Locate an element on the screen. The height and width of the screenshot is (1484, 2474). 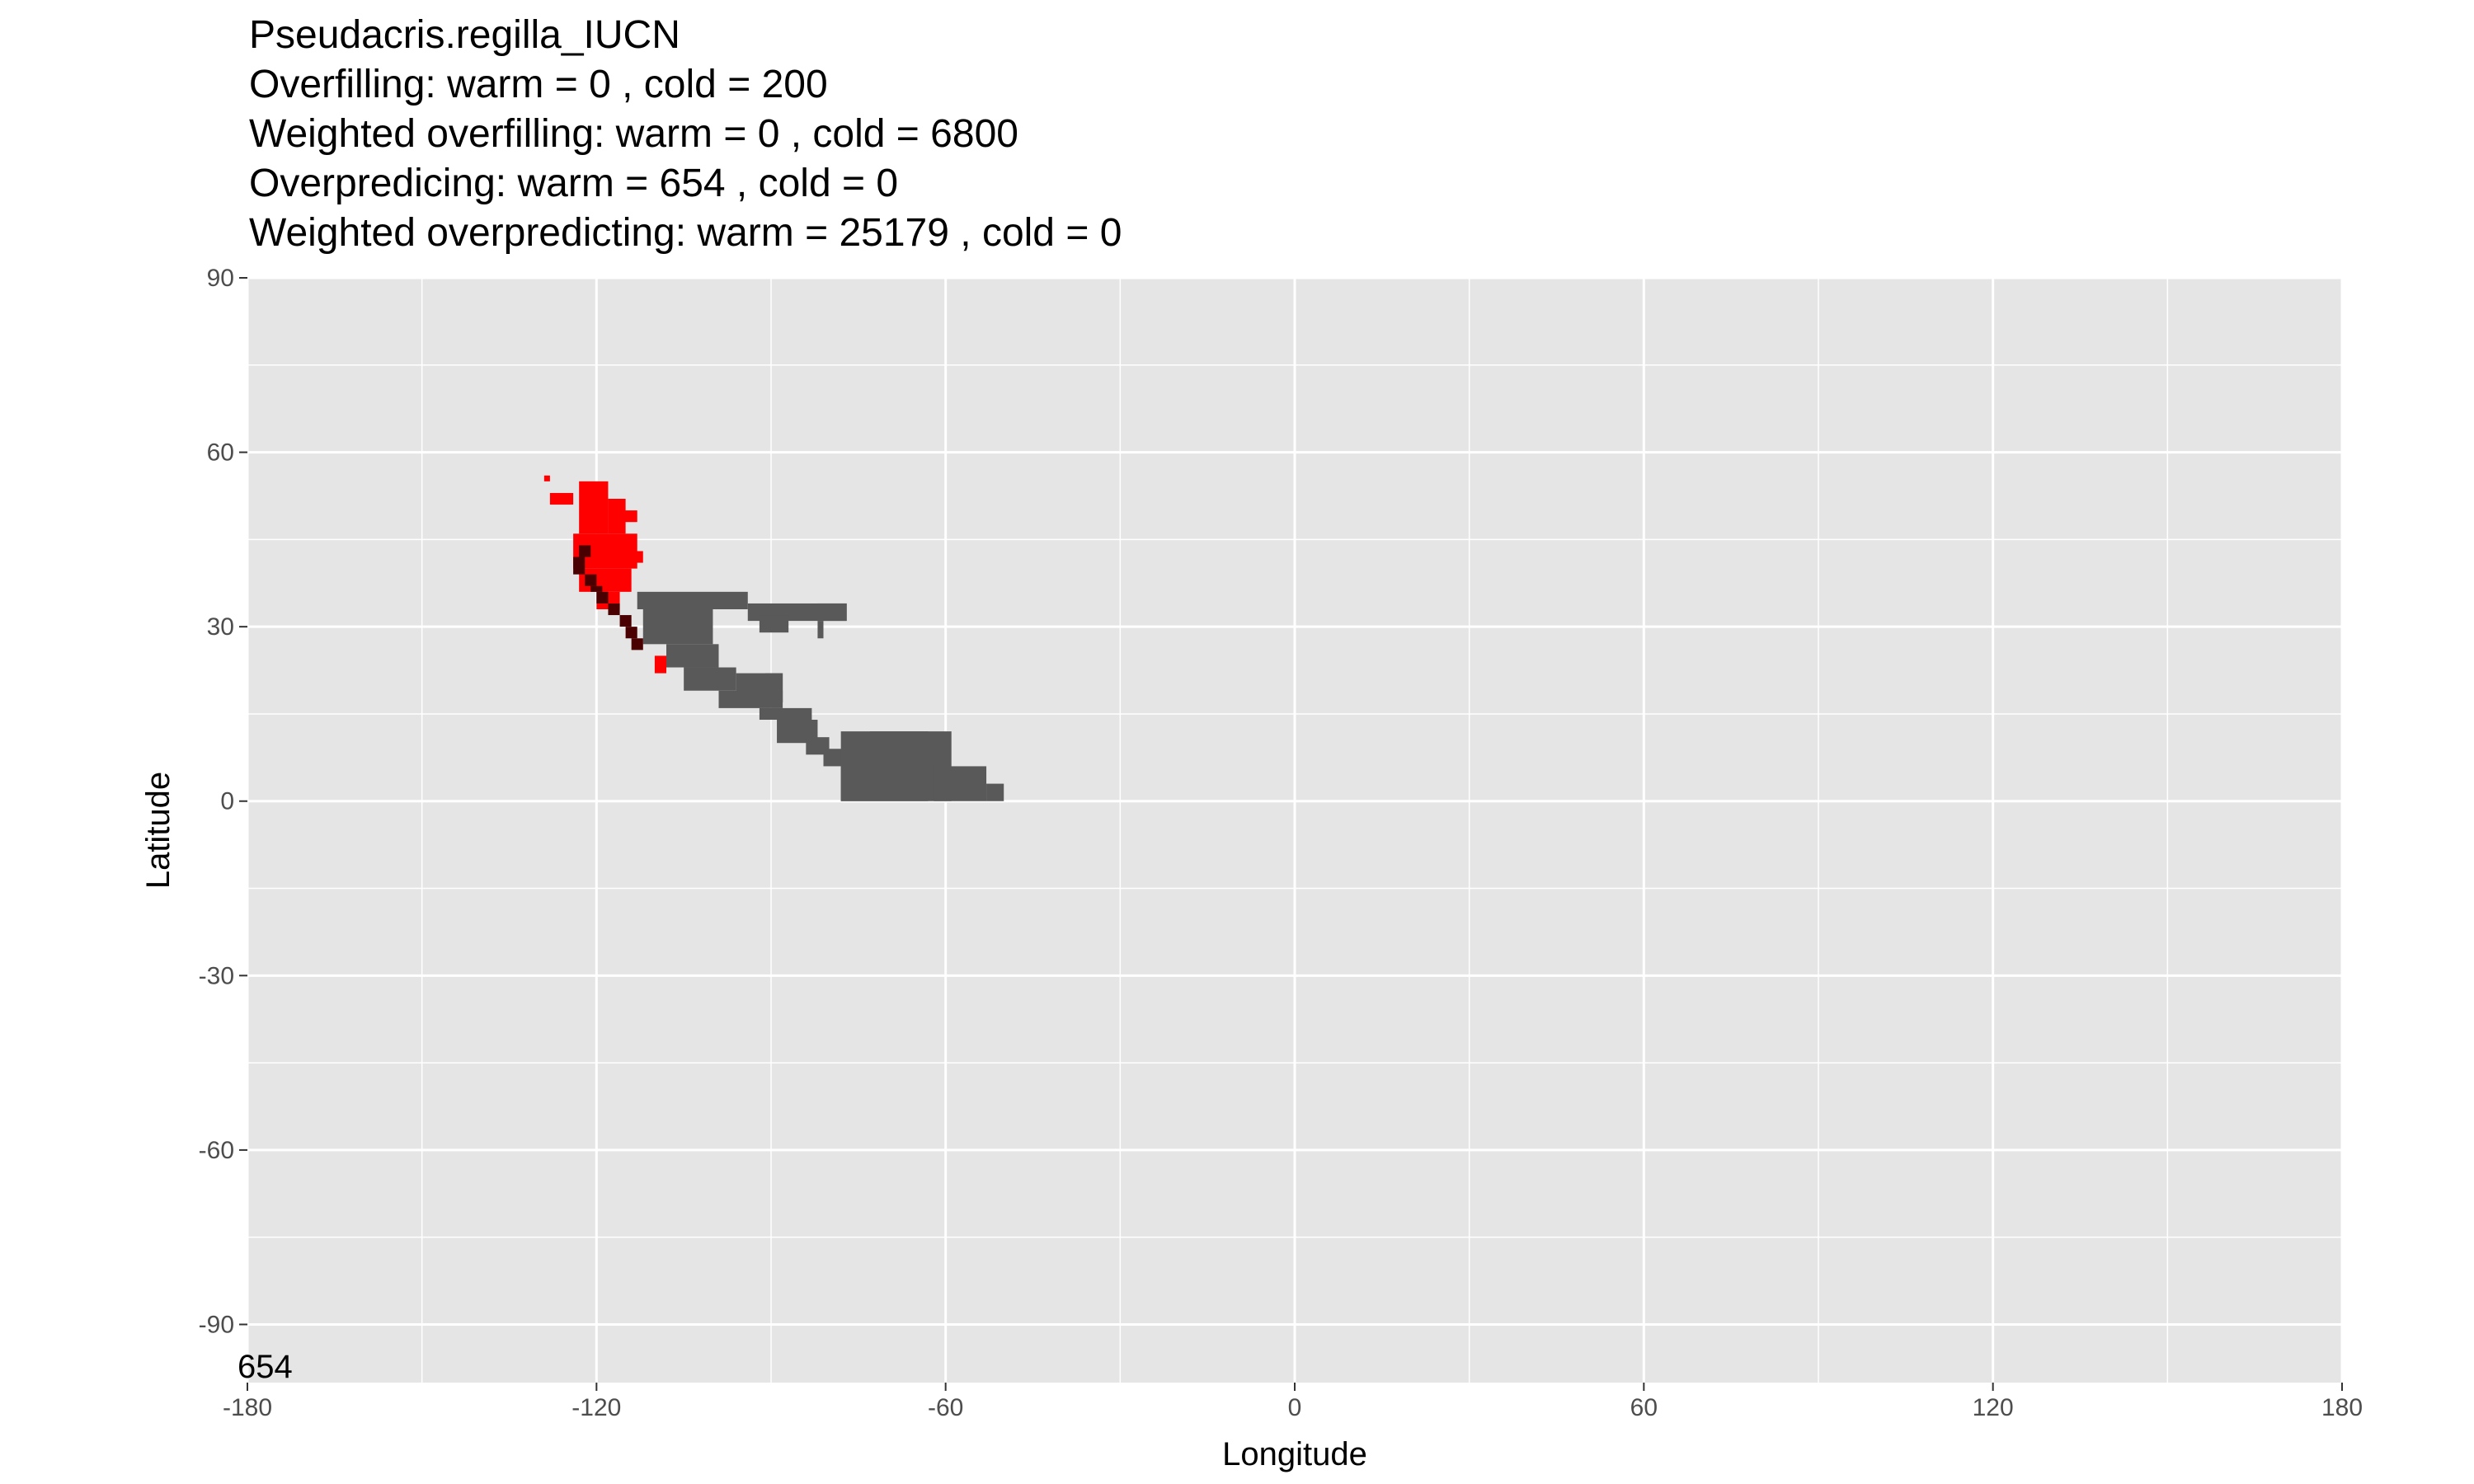
x-tick-label: 60 is located at coordinates (1644, 1407).